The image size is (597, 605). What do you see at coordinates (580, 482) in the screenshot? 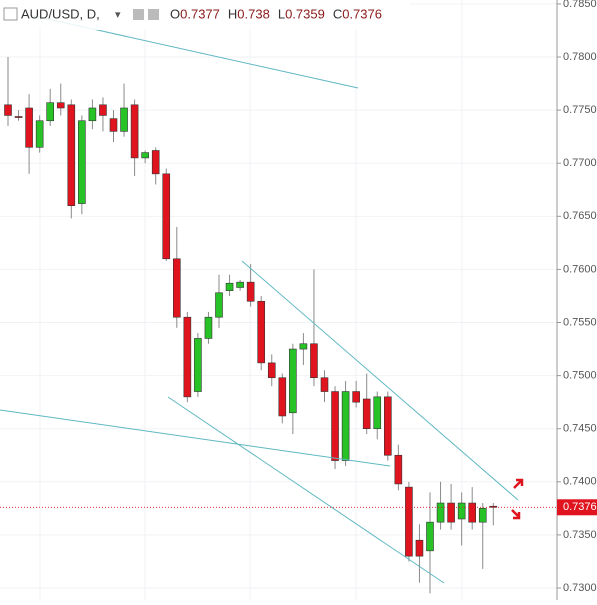
I see `y-tick-label: 0.7400` at bounding box center [580, 482].